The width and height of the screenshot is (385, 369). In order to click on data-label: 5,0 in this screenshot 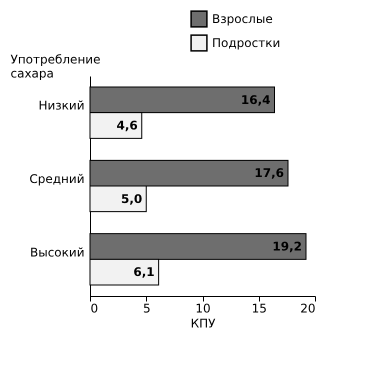, I will do `click(131, 199)`.